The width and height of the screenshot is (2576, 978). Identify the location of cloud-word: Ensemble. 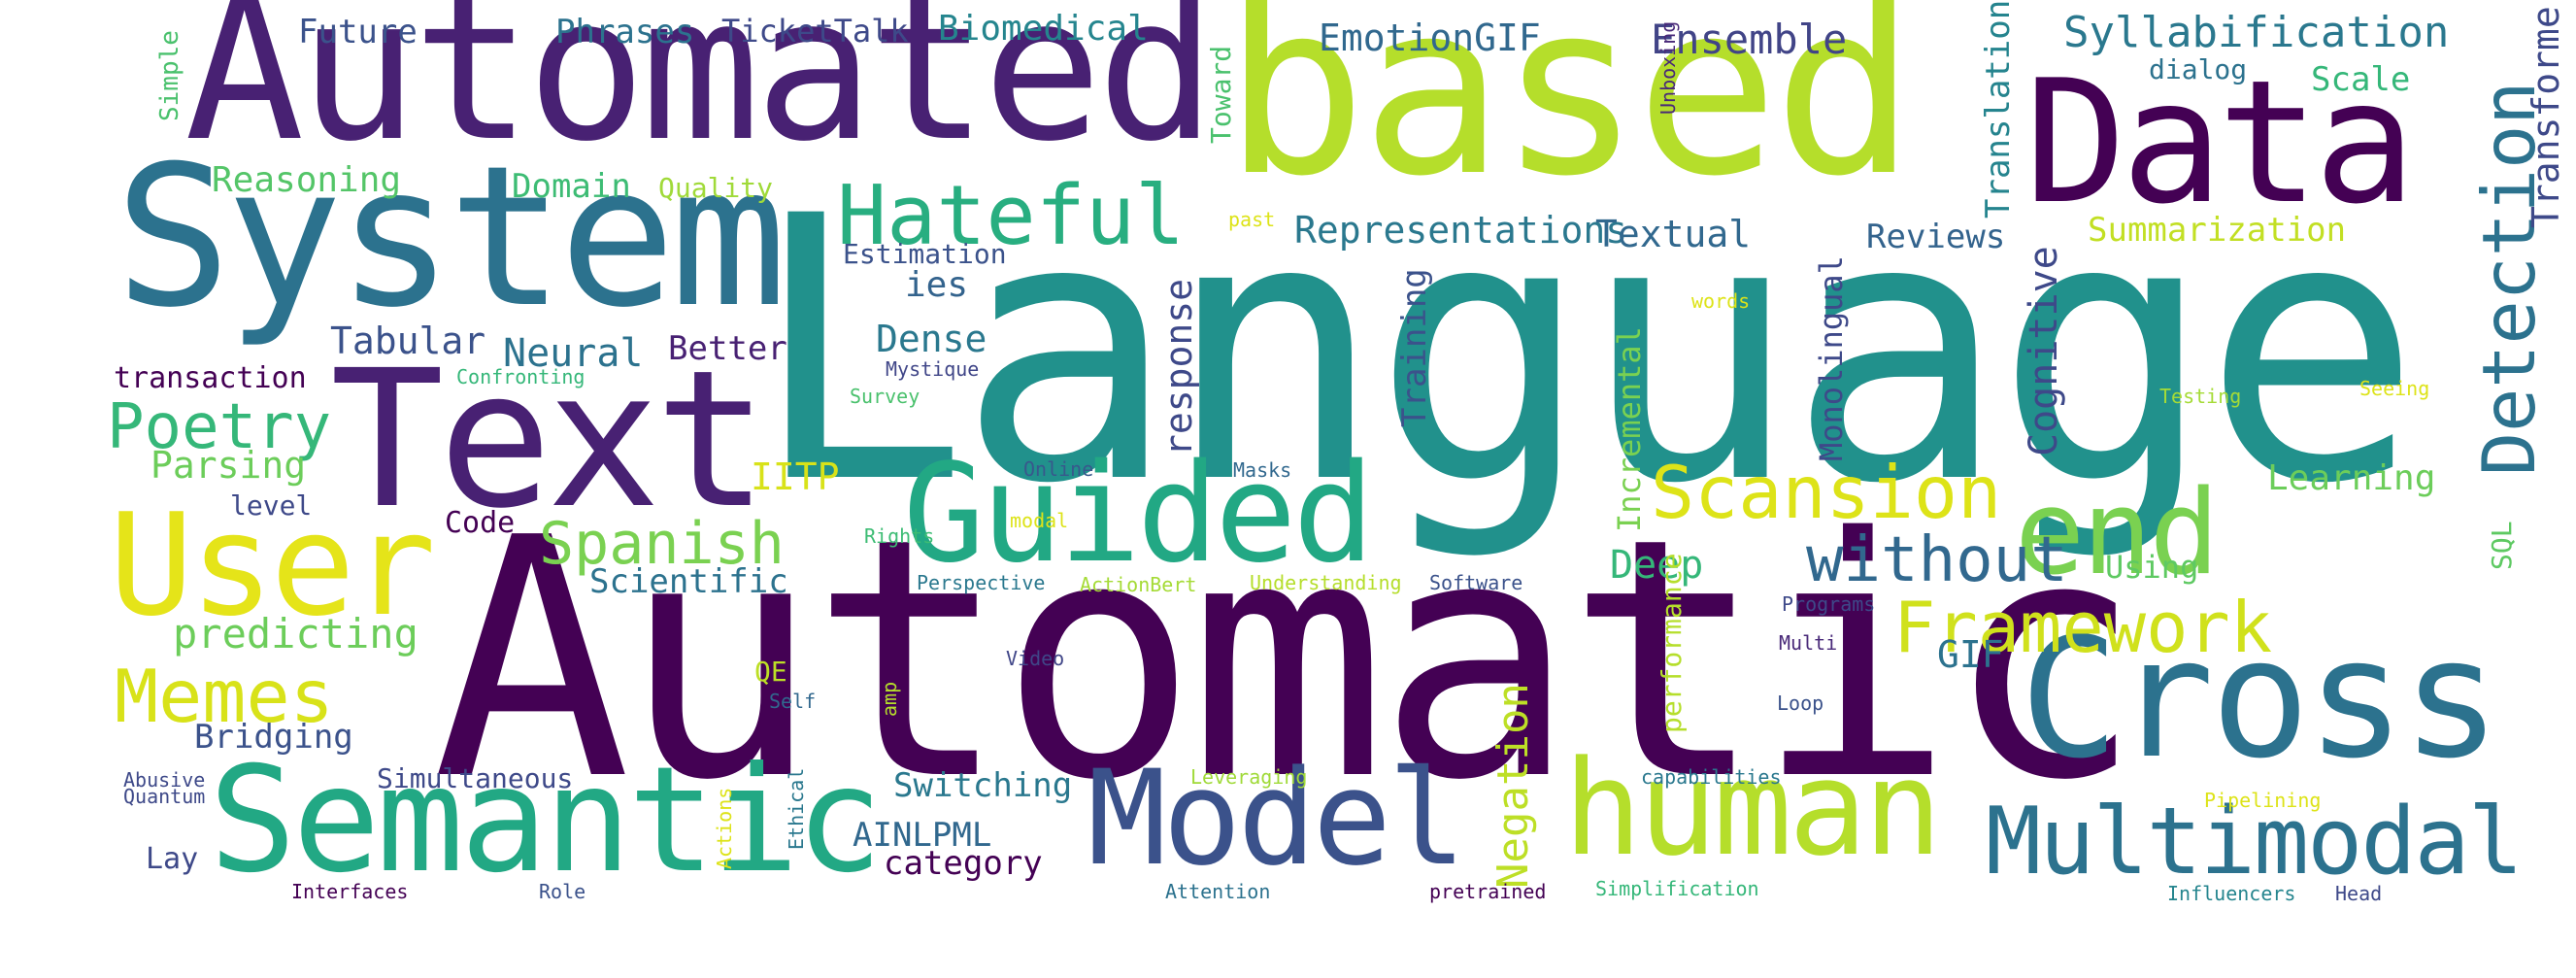
(1750, 39).